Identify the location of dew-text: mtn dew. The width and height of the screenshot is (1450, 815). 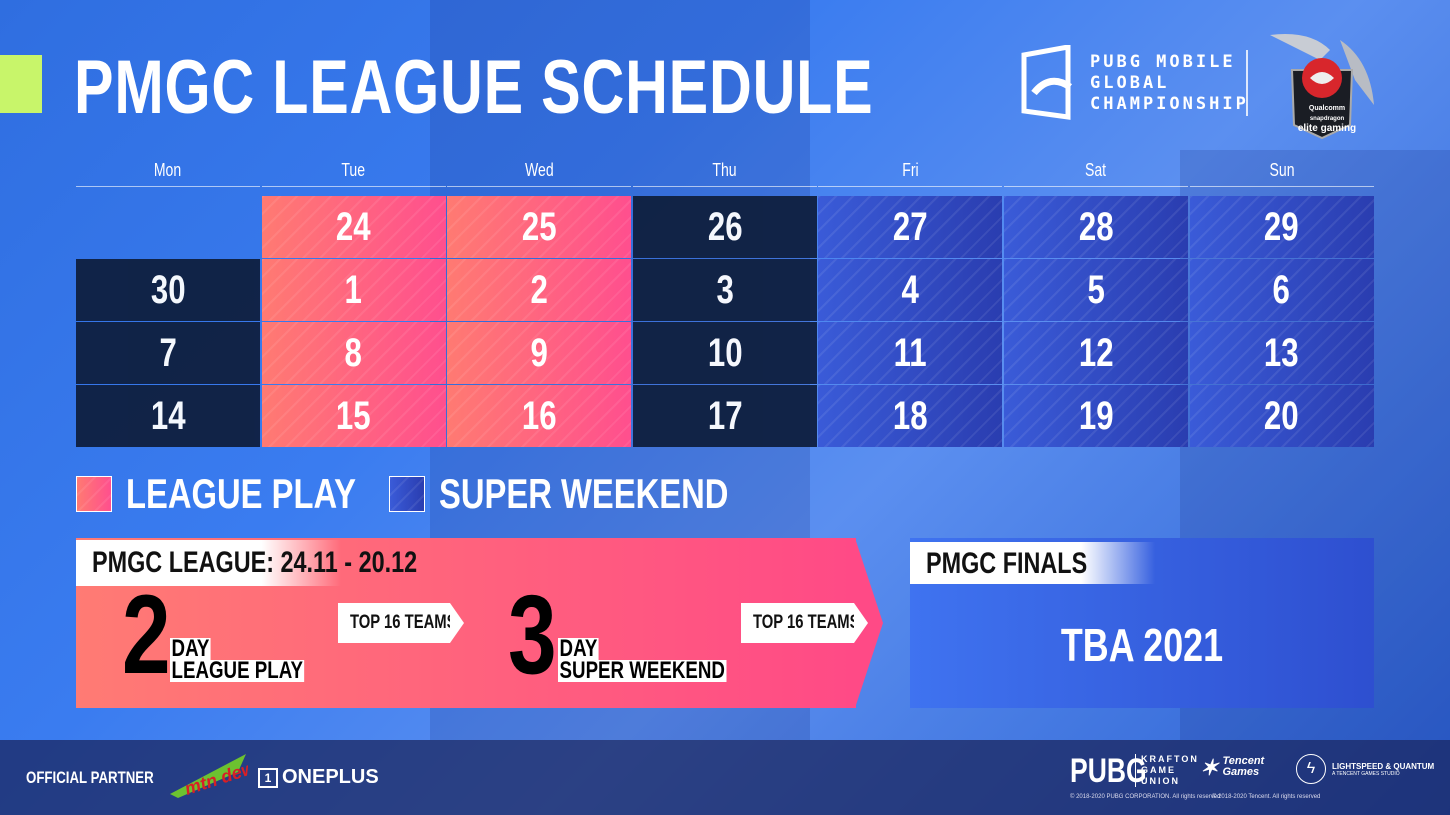
(215, 777).